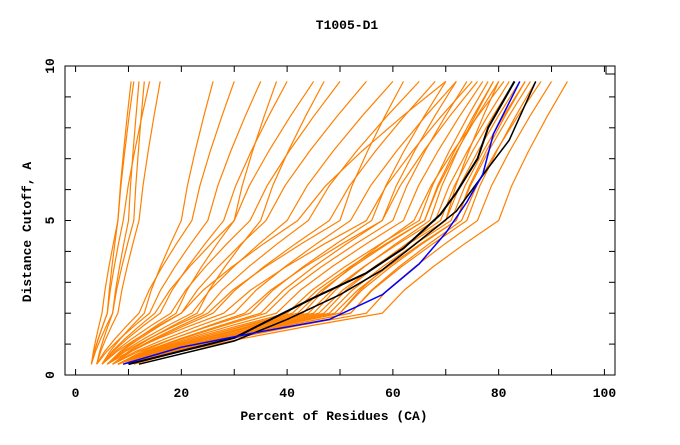 The width and height of the screenshot is (680, 445). I want to click on y-tick-label: 0, so click(50, 375).